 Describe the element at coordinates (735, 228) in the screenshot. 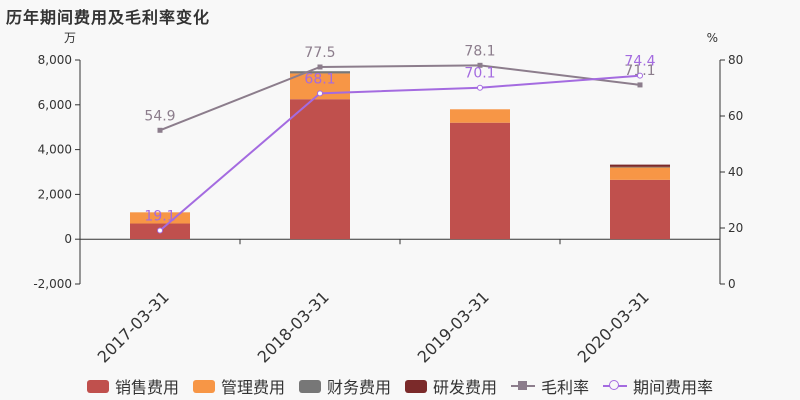

I see `right-tick-label: 20` at that location.